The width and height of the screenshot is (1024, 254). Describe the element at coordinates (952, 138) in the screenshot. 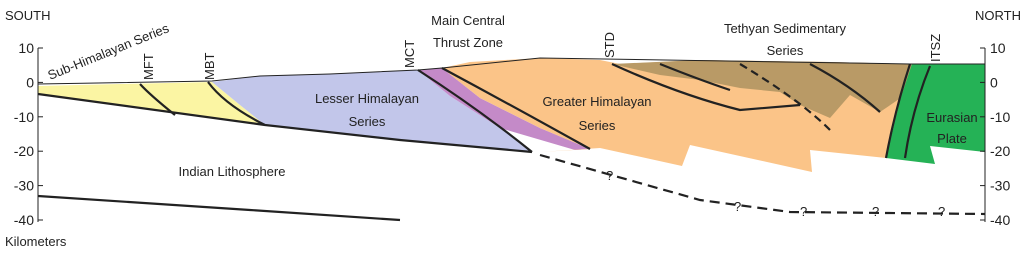

I see `unit-name: Plate` at that location.